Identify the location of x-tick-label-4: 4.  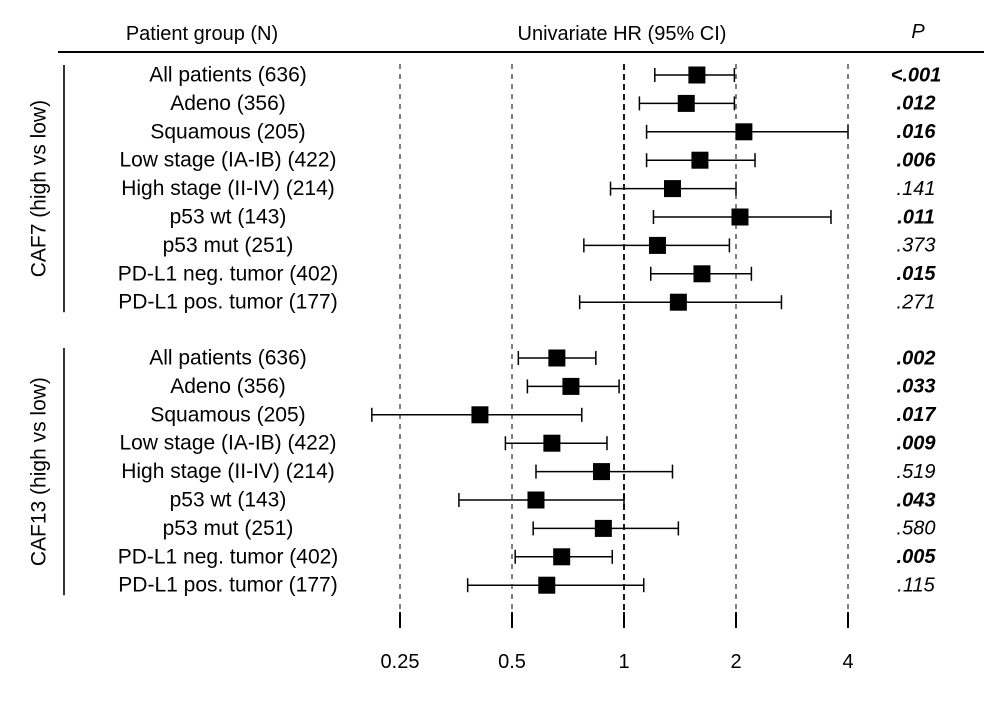
(847, 662).